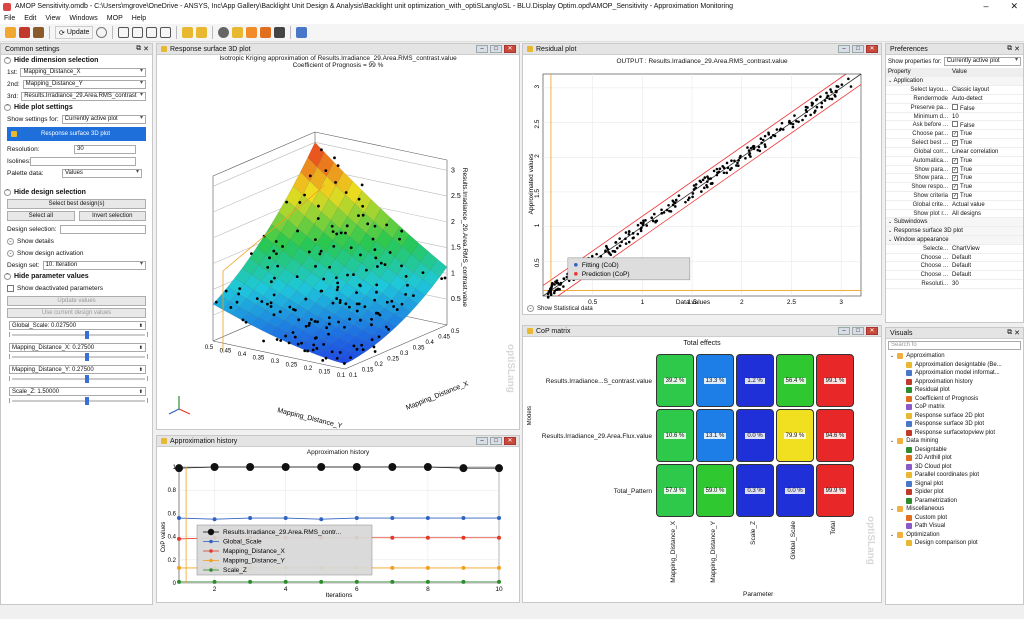 The image size is (1024, 619). What do you see at coordinates (956, 543) in the screenshot?
I see `visuals-item: Design comparison plot` at bounding box center [956, 543].